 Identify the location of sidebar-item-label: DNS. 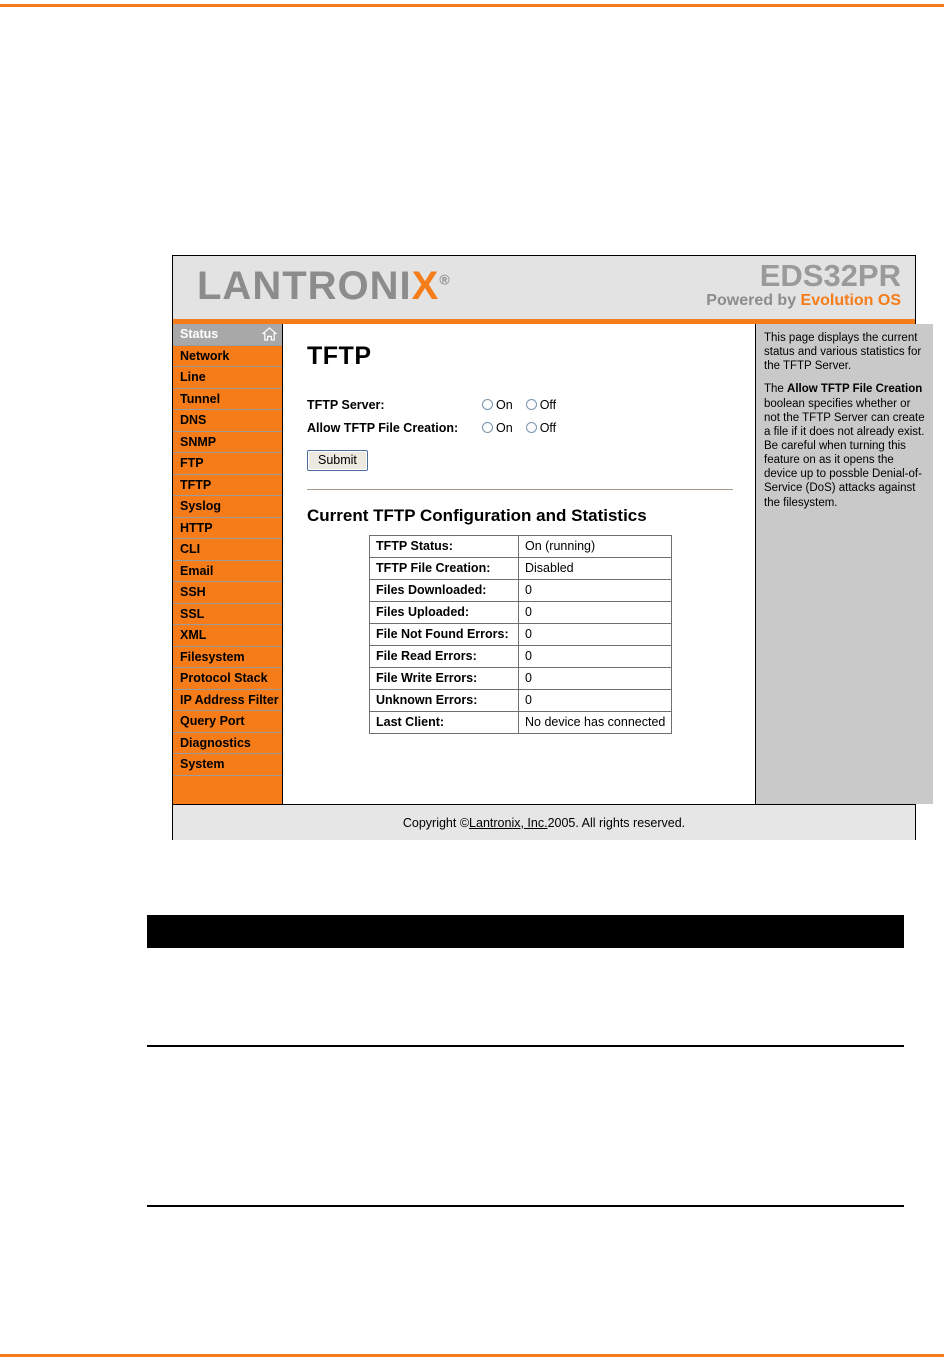
(193, 420).